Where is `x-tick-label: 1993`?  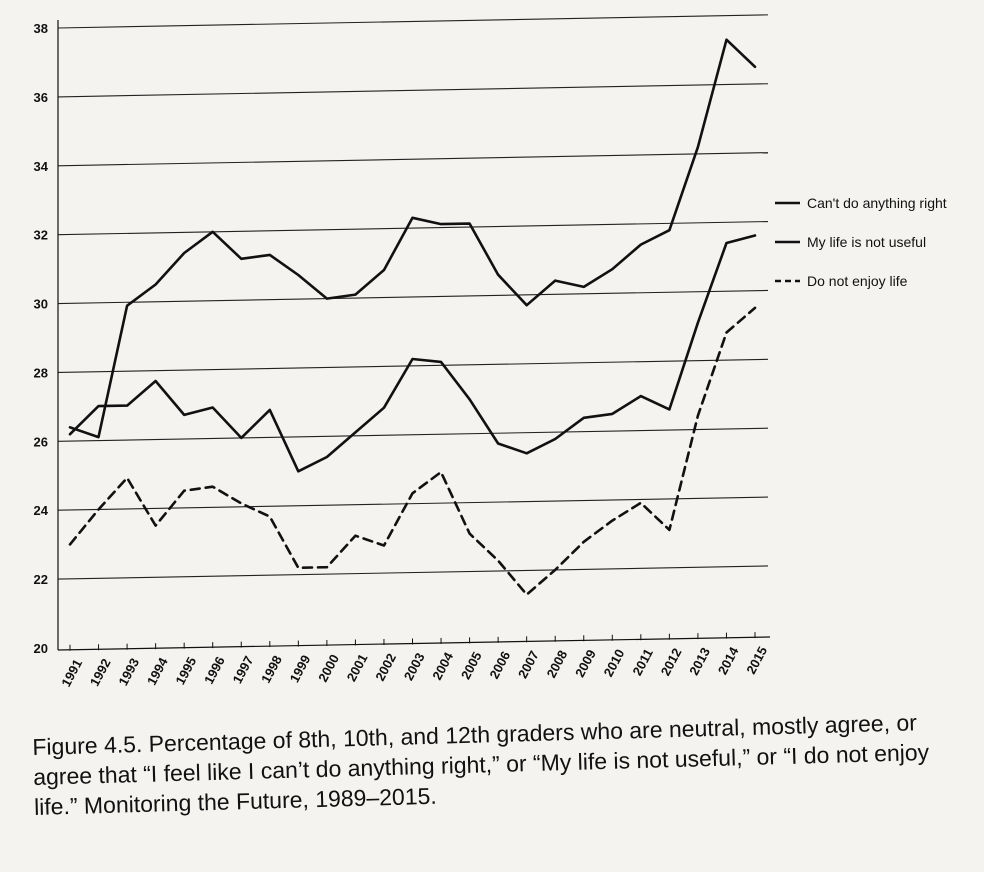 x-tick-label: 1993 is located at coordinates (128, 672).